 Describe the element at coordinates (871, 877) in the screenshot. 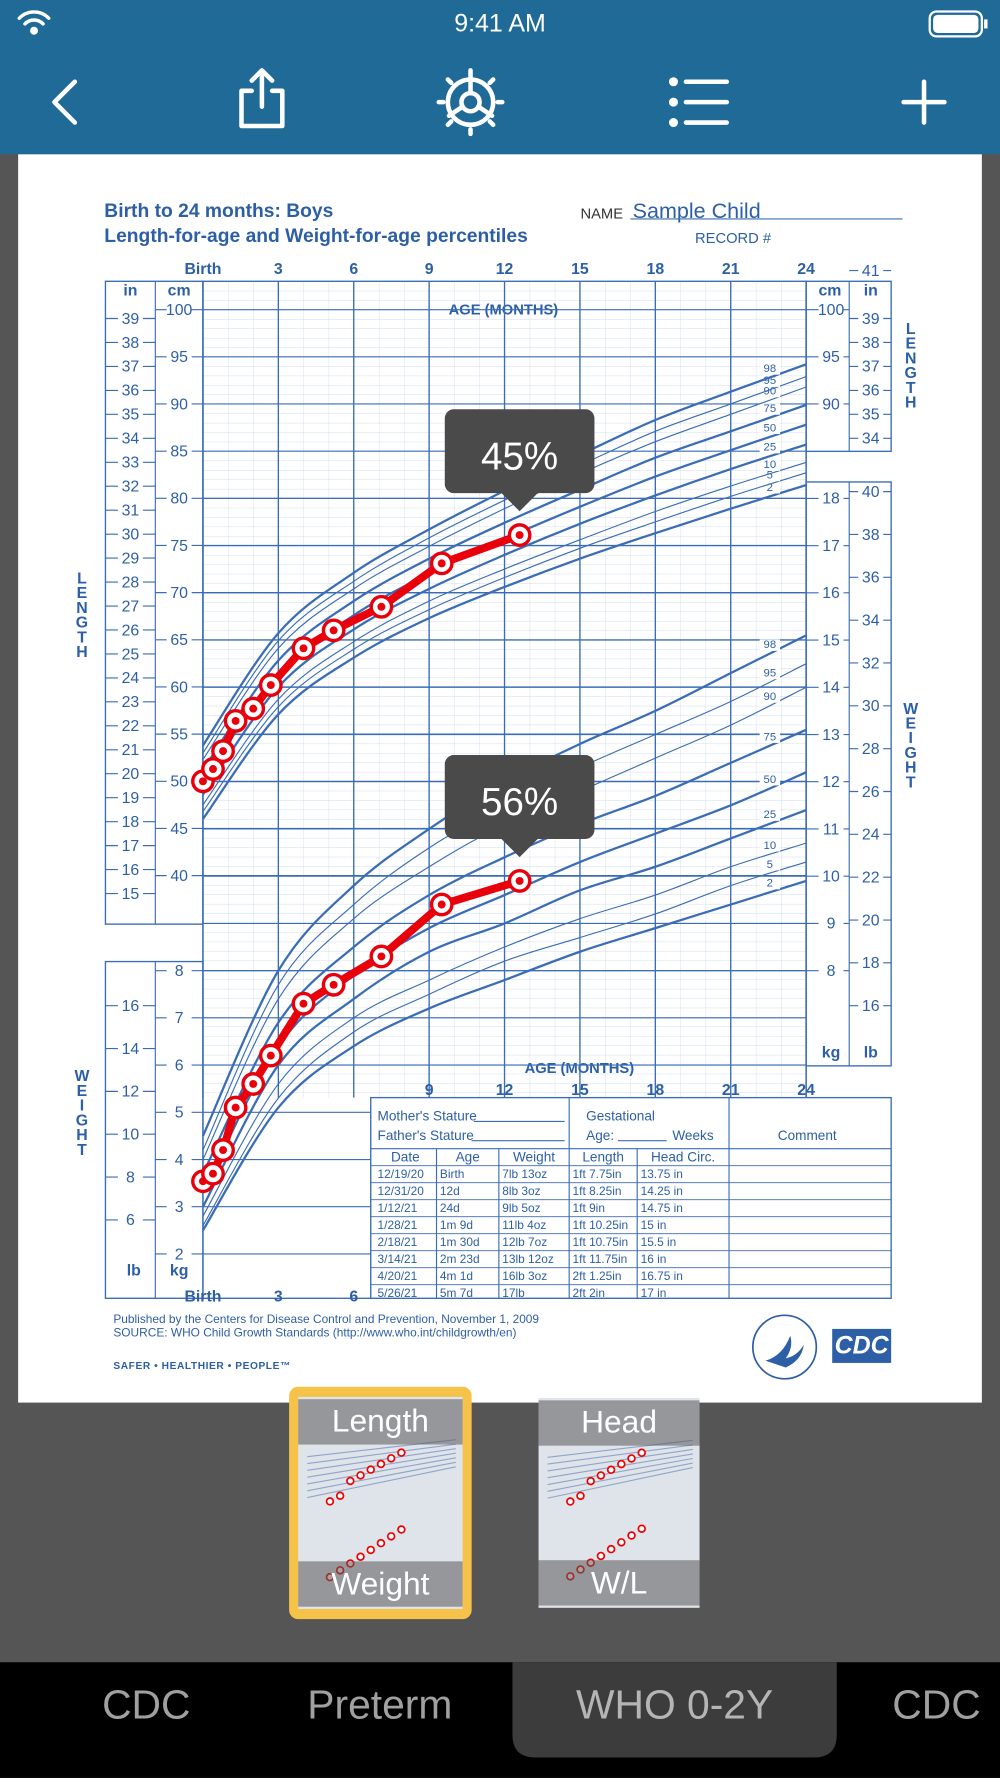

I see `y-tick-label: 22` at that location.